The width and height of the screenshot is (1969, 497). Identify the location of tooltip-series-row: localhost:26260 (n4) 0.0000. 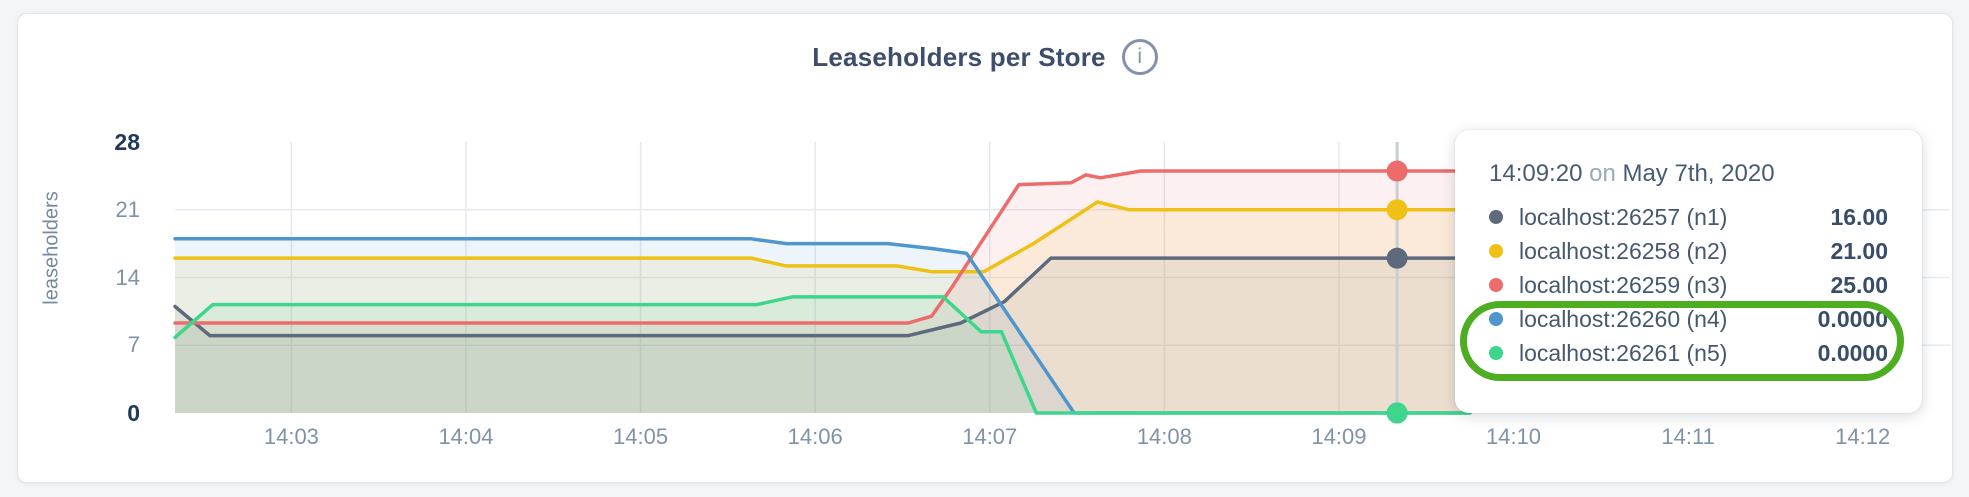
(1688, 319).